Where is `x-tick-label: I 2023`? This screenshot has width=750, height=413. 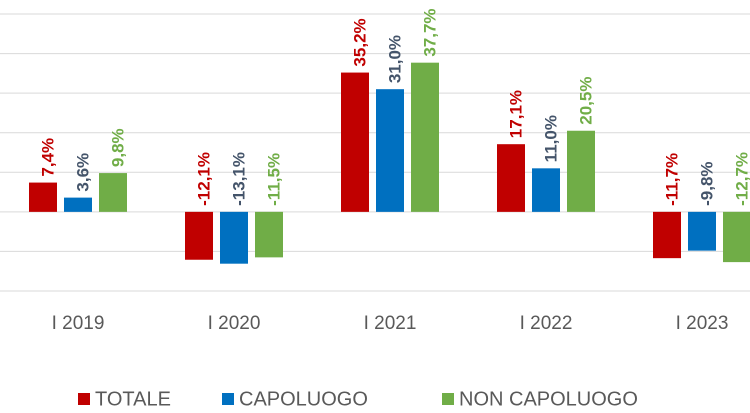 x-tick-label: I 2023 is located at coordinates (702, 323).